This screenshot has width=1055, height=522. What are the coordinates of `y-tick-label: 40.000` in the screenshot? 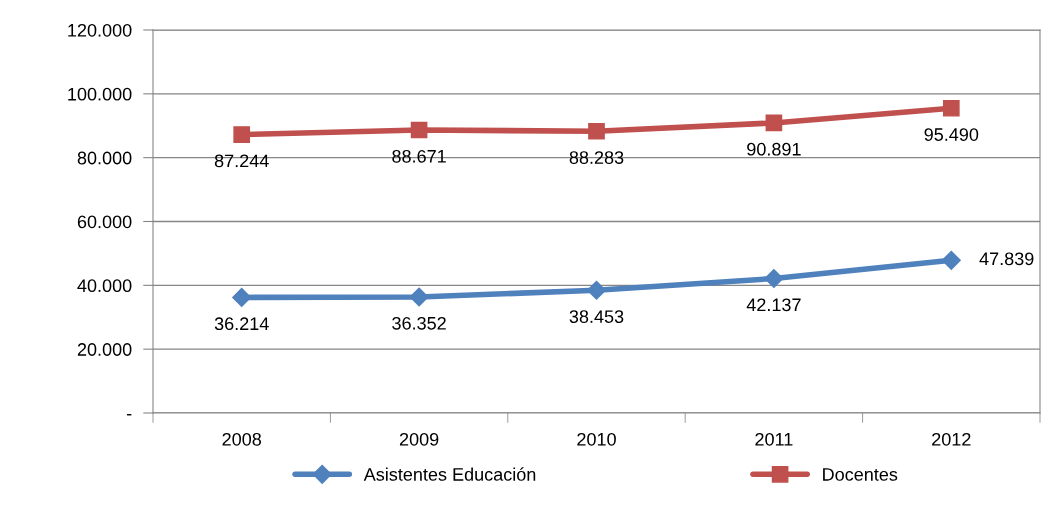 It's located at (104, 286).